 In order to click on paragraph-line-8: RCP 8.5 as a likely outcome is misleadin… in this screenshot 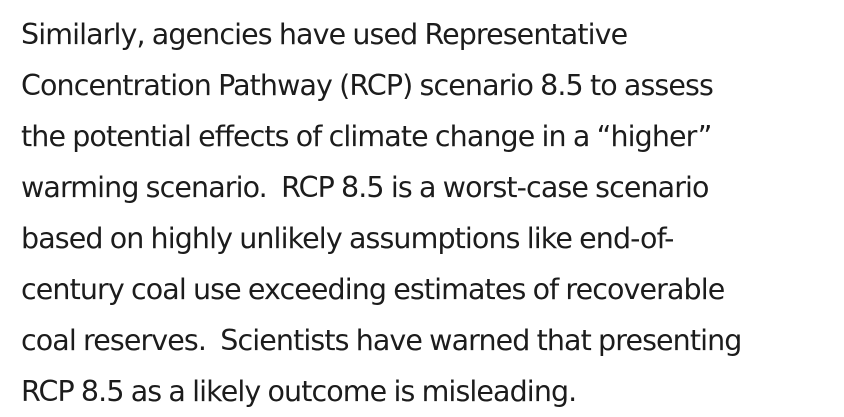, I will do `click(299, 391)`.